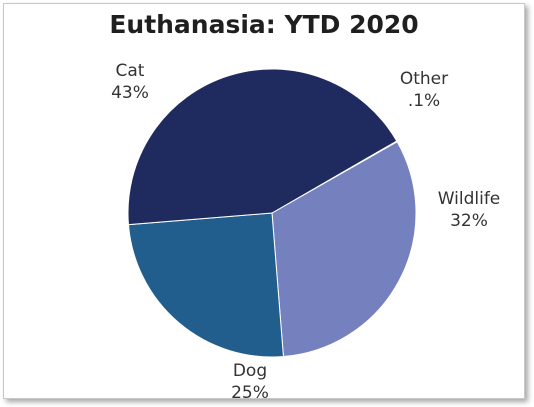 The image size is (534, 407). What do you see at coordinates (250, 371) in the screenshot?
I see `slice-name-dog: Dog` at bounding box center [250, 371].